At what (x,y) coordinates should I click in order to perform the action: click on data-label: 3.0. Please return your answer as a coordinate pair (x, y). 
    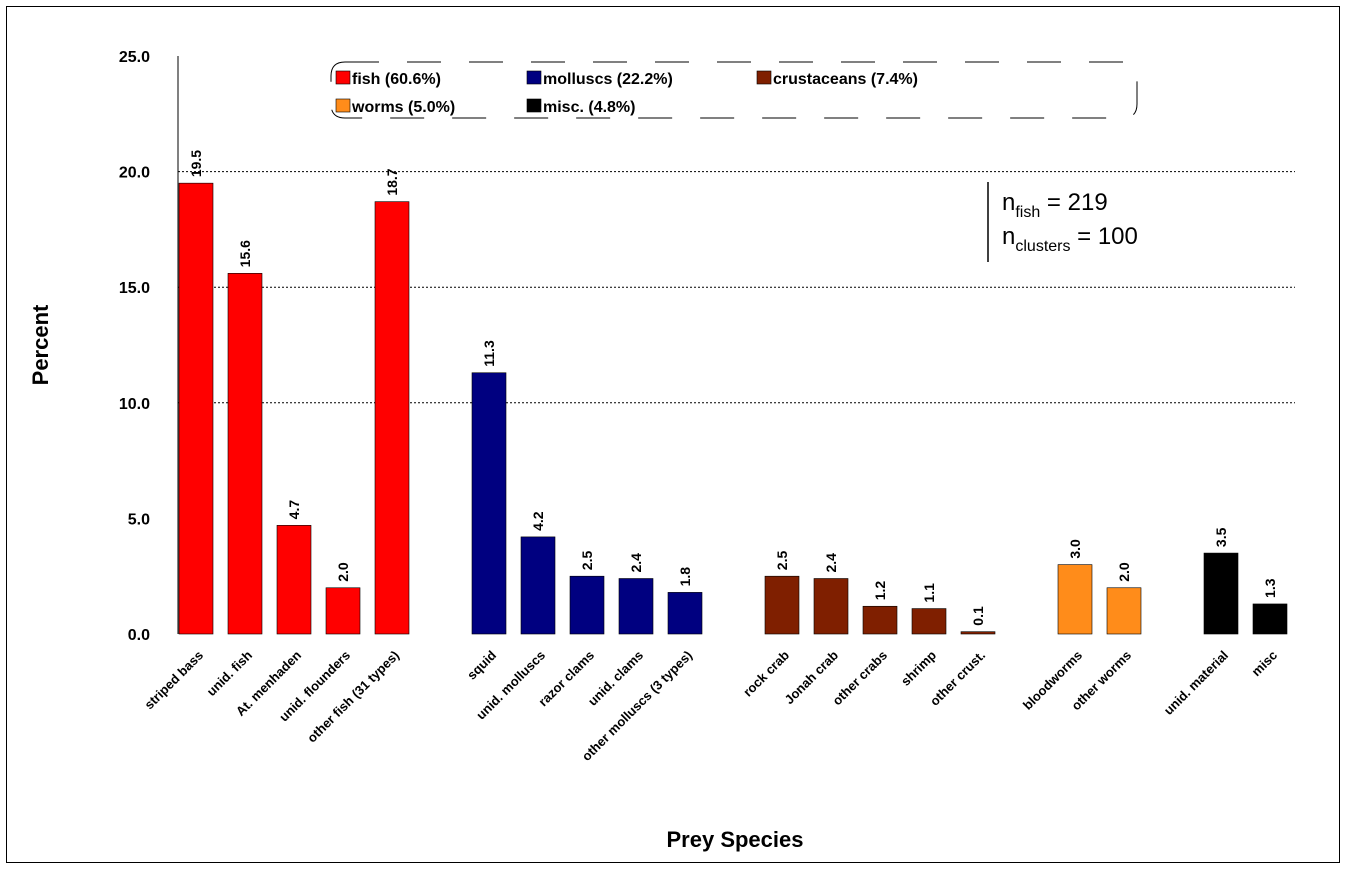
    Looking at the image, I should click on (1075, 549).